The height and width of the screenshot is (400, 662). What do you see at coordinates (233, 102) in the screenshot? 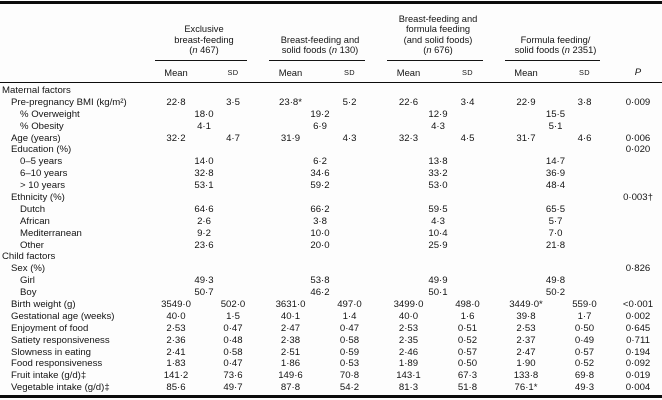
I see `sd-value: 3·5` at bounding box center [233, 102].